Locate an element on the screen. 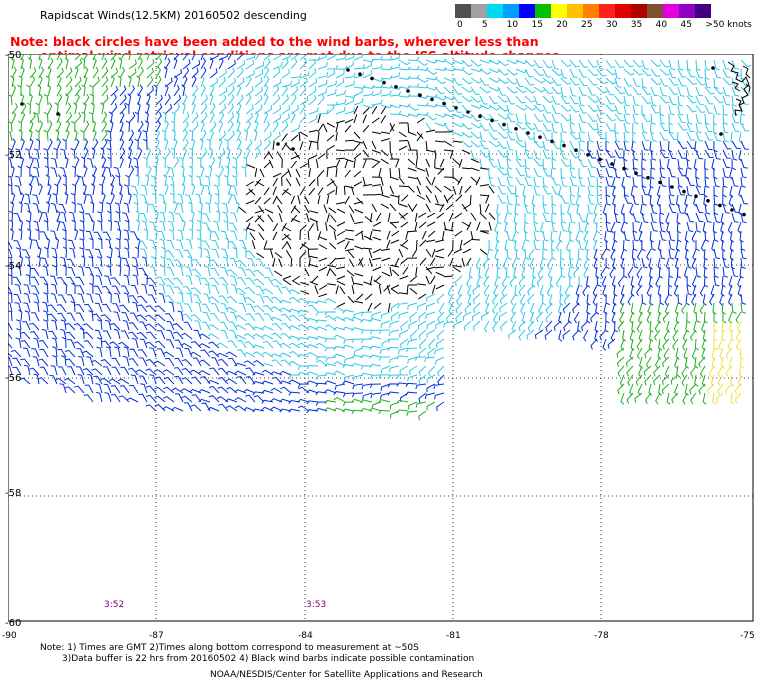 This screenshot has height=688, width=760. legend-label: 30 is located at coordinates (611, 25).